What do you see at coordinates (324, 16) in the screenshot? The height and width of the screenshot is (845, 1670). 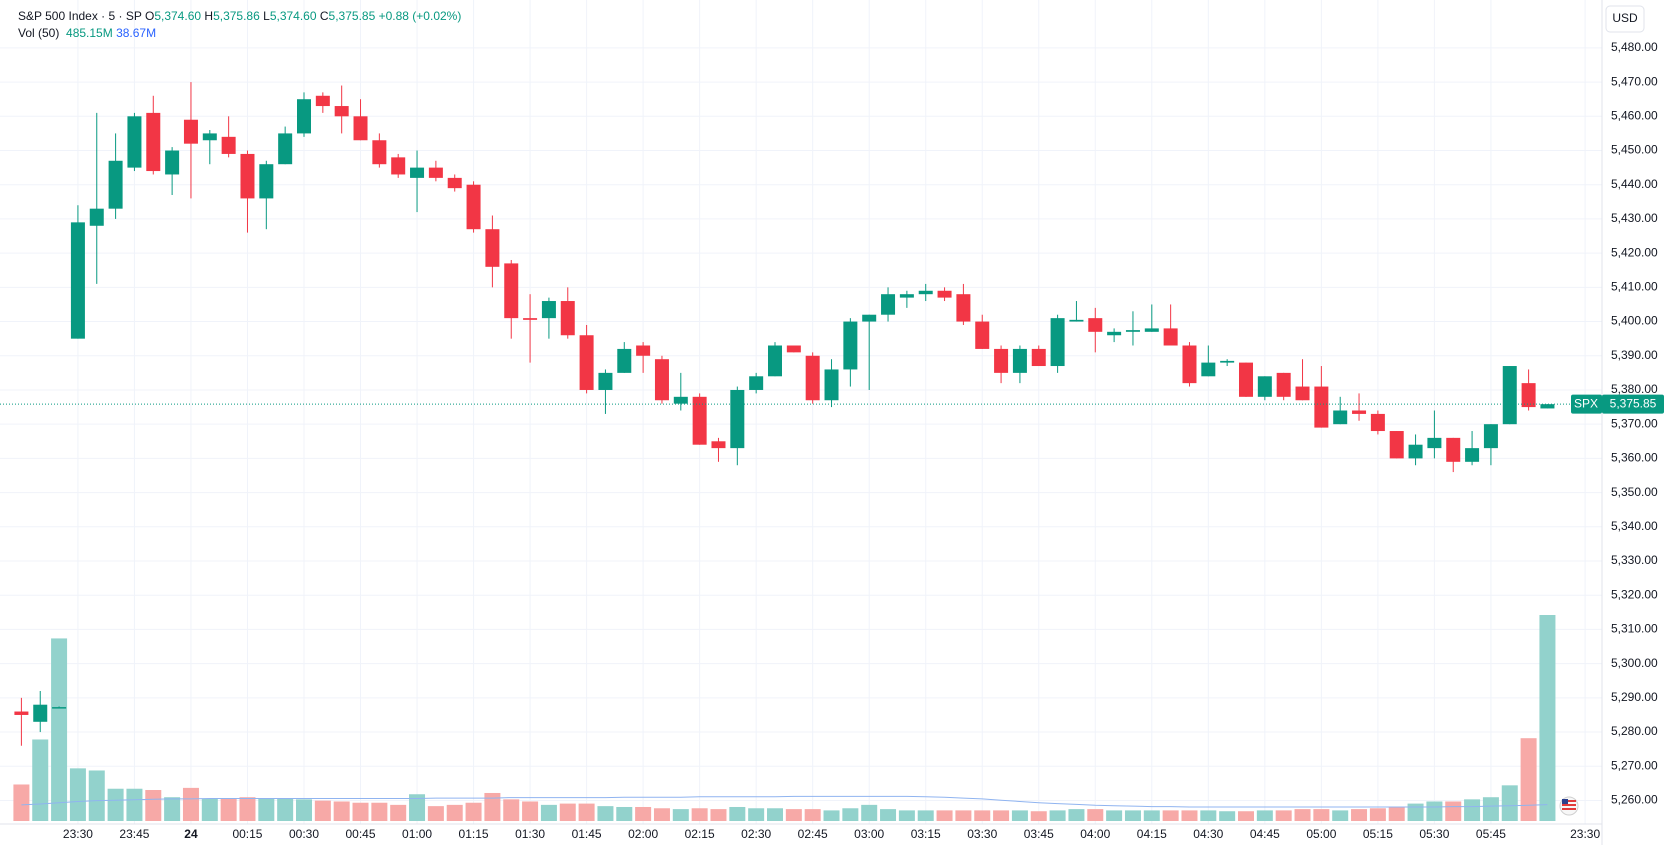 I see `ohlc-key: C` at bounding box center [324, 16].